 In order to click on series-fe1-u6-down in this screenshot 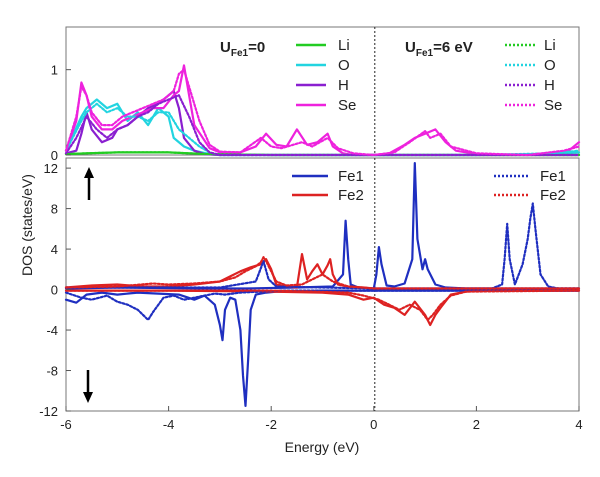, I will do `click(322, 305)`.